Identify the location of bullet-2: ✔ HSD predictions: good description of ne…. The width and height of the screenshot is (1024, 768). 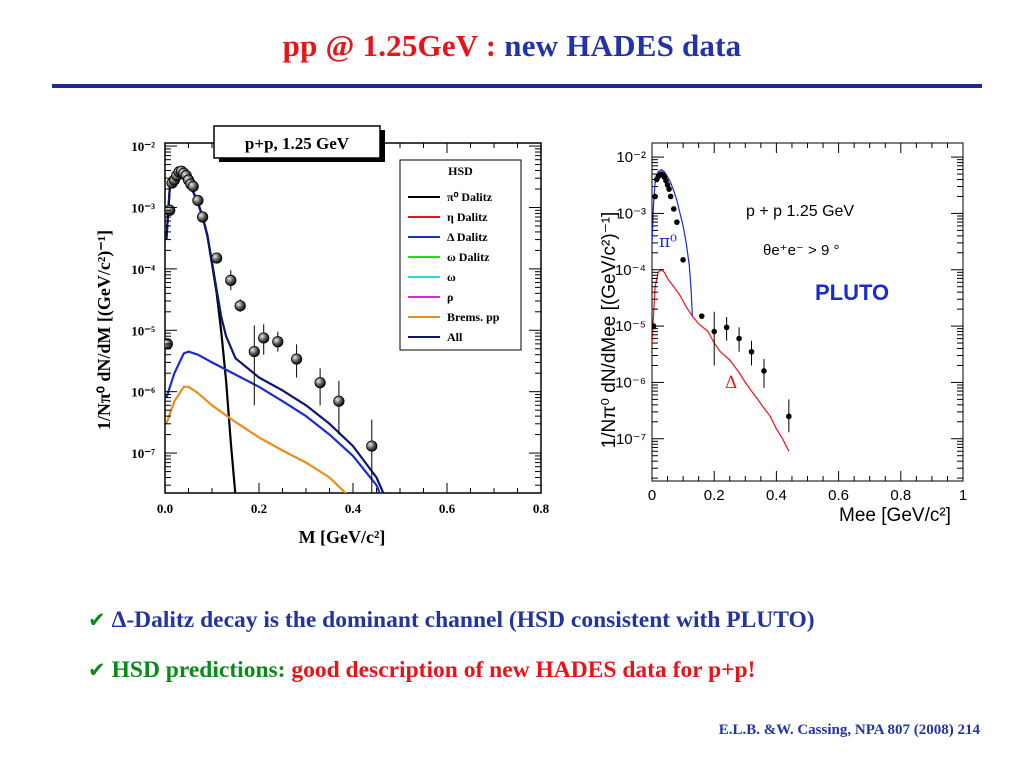
(548, 670).